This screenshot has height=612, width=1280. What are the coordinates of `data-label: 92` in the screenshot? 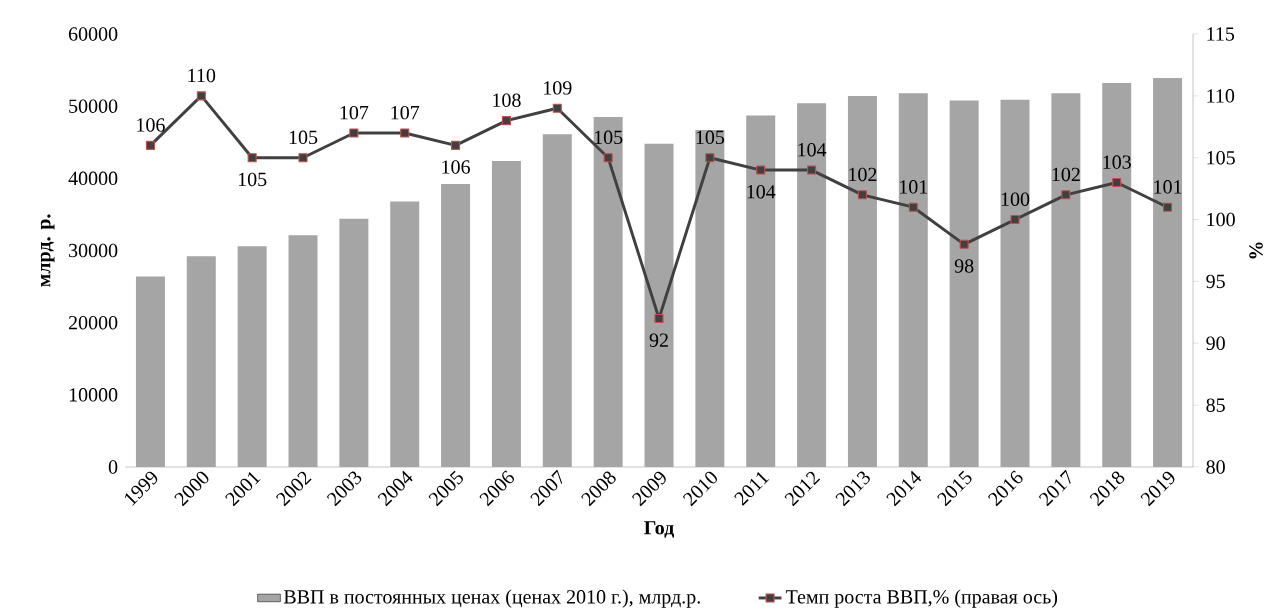 It's located at (658, 340).